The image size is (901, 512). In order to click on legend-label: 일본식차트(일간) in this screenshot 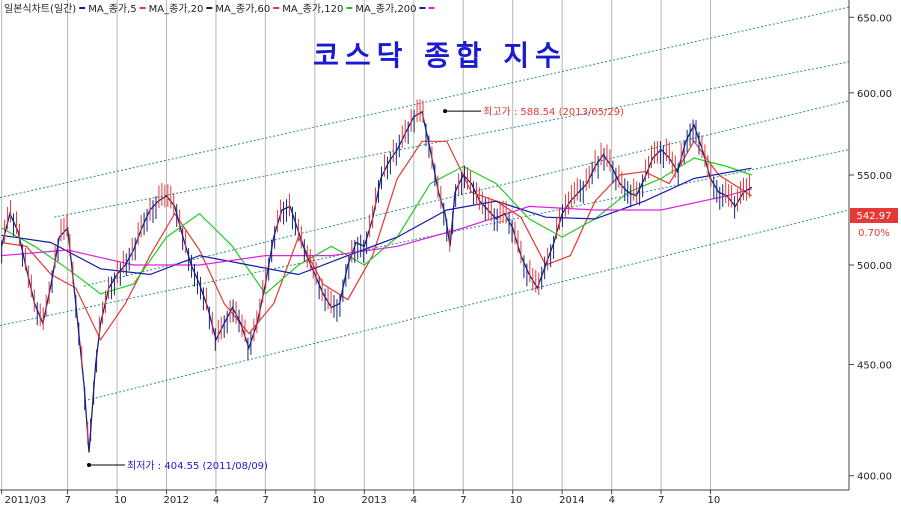, I will do `click(40, 9)`.